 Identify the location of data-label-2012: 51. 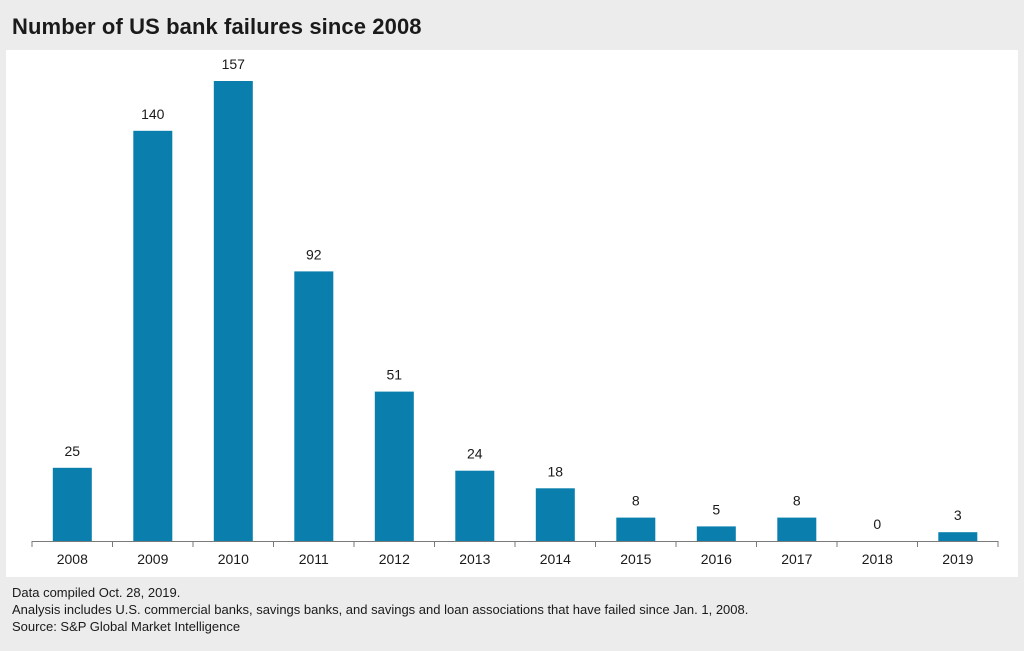
(395, 375).